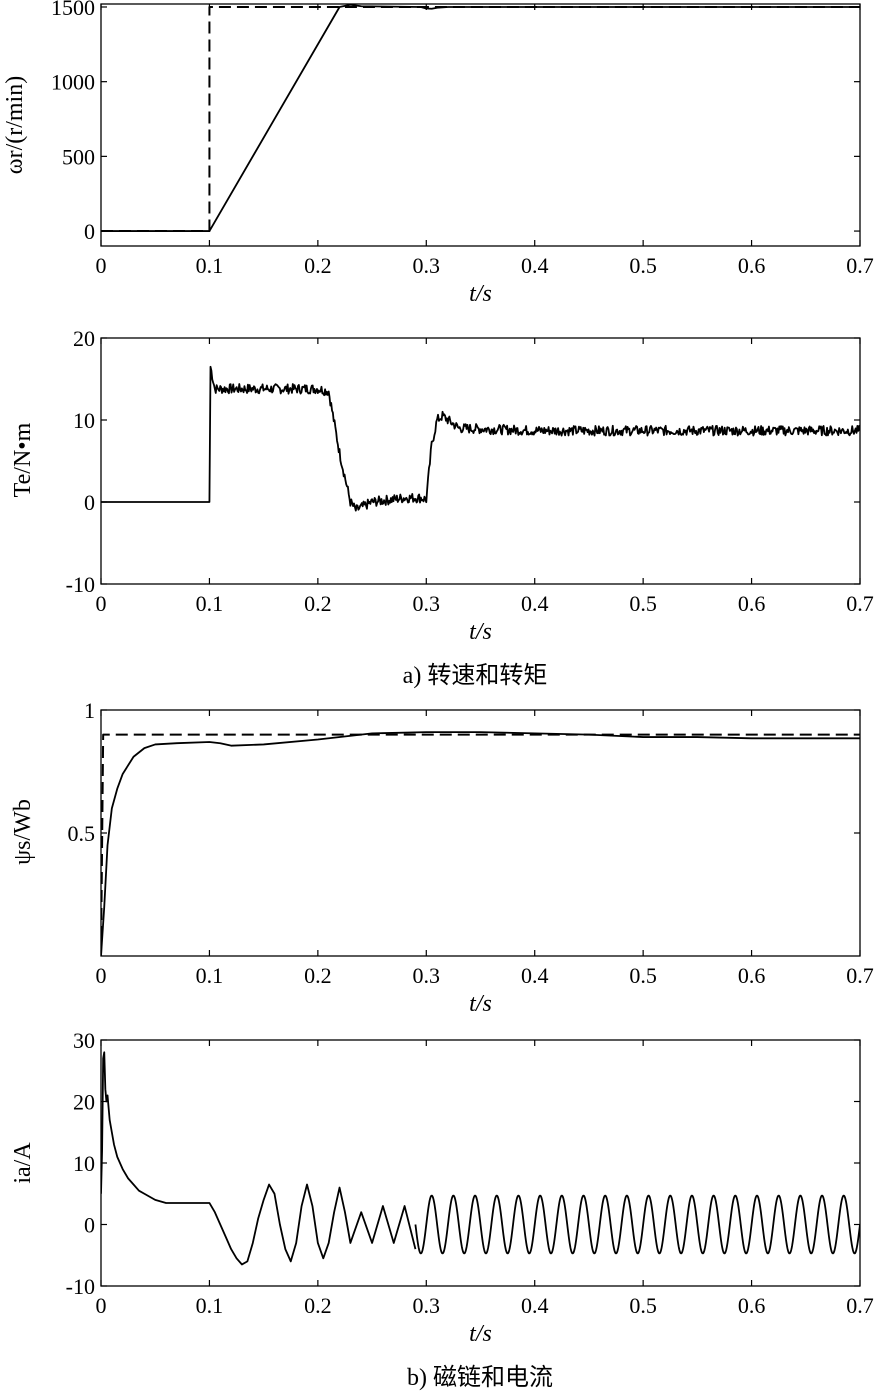 This screenshot has width=879, height=1392. Describe the element at coordinates (23, 832) in the screenshot. I see `y-axis-label: ψs/Wb` at that location.